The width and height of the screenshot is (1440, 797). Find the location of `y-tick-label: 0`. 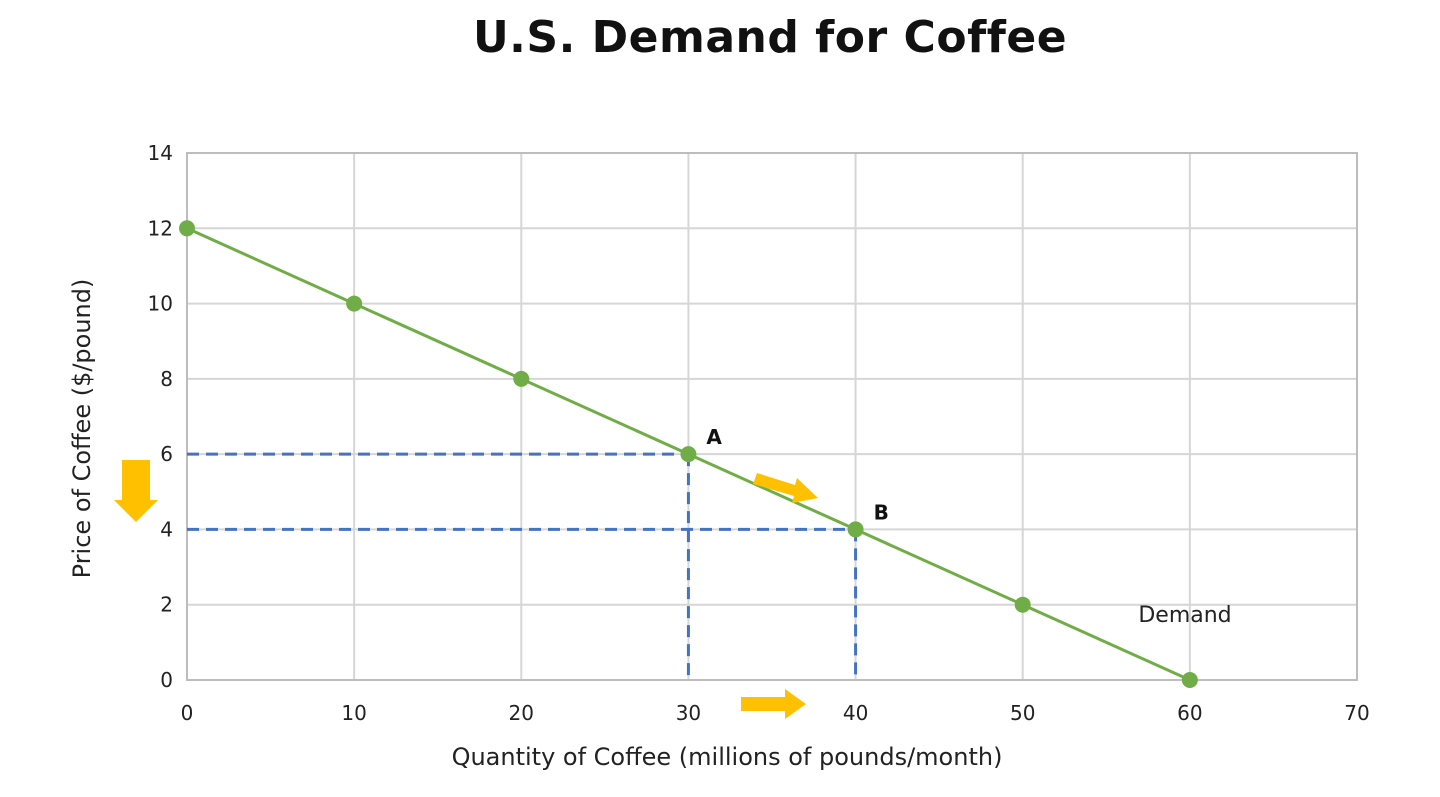

y-tick-label: 0 is located at coordinates (166, 680).